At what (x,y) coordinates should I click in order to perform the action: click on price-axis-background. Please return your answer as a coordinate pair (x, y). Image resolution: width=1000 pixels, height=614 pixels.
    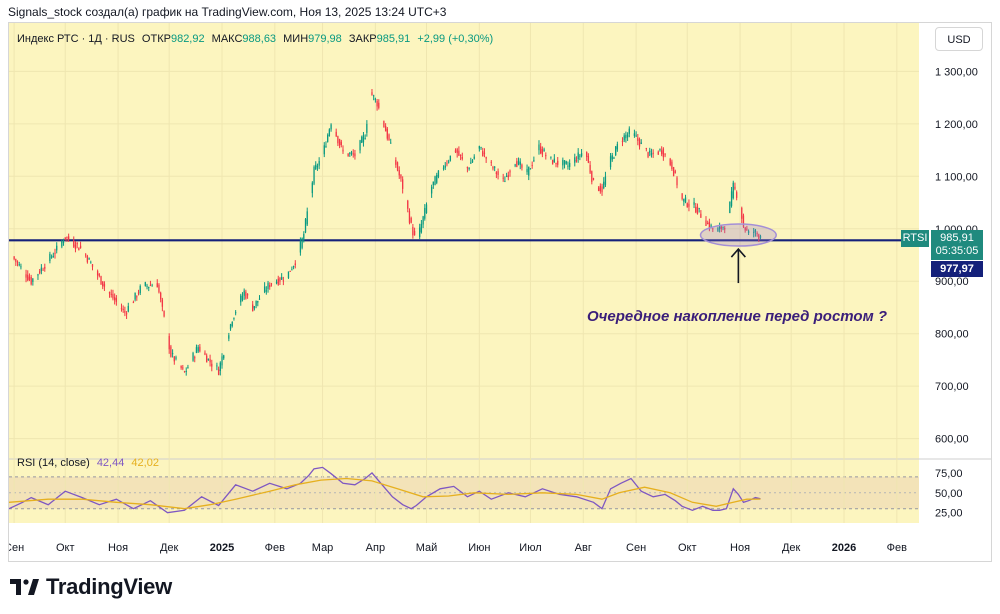
    Looking at the image, I should click on (955, 292).